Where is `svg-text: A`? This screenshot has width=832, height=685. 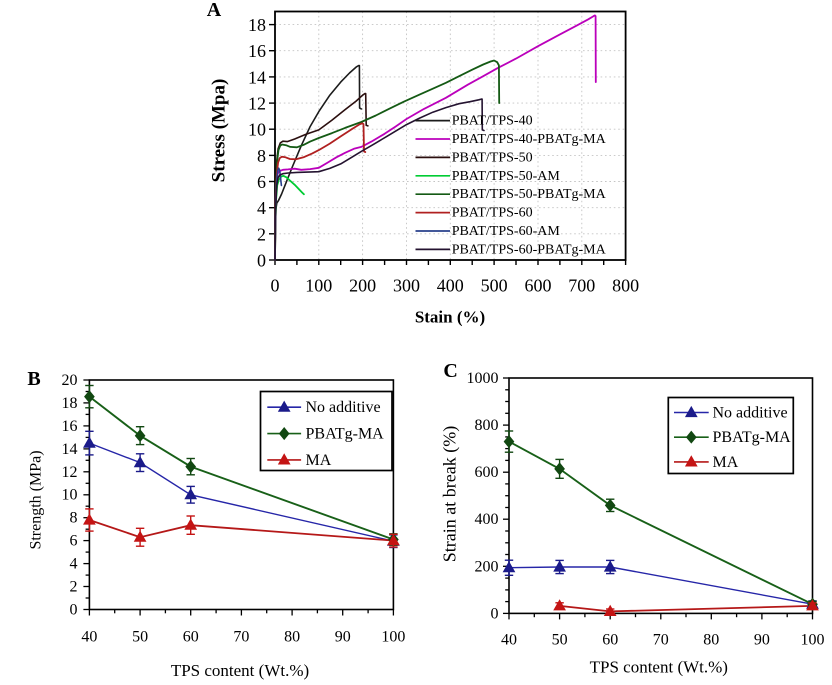 svg-text: A is located at coordinates (214, 10).